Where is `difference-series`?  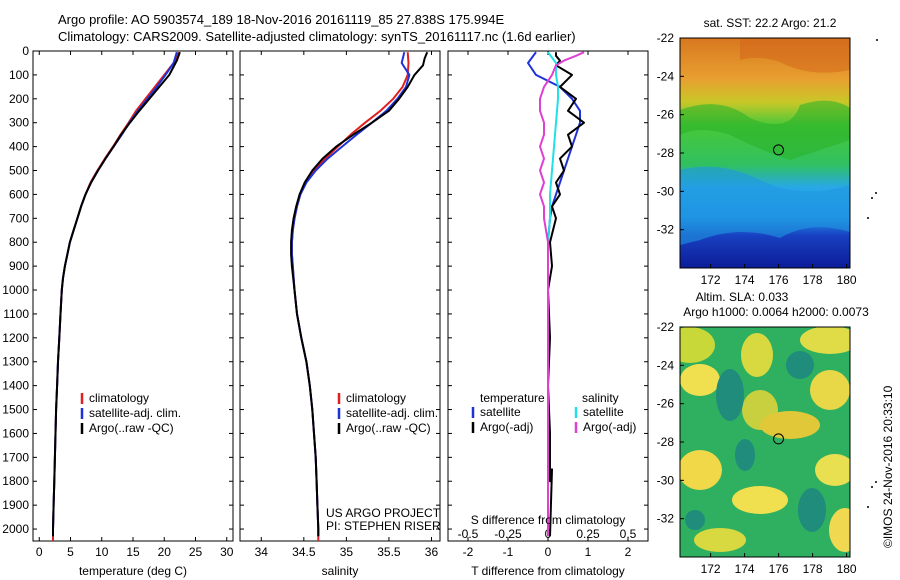
difference-series is located at coordinates (556, 294).